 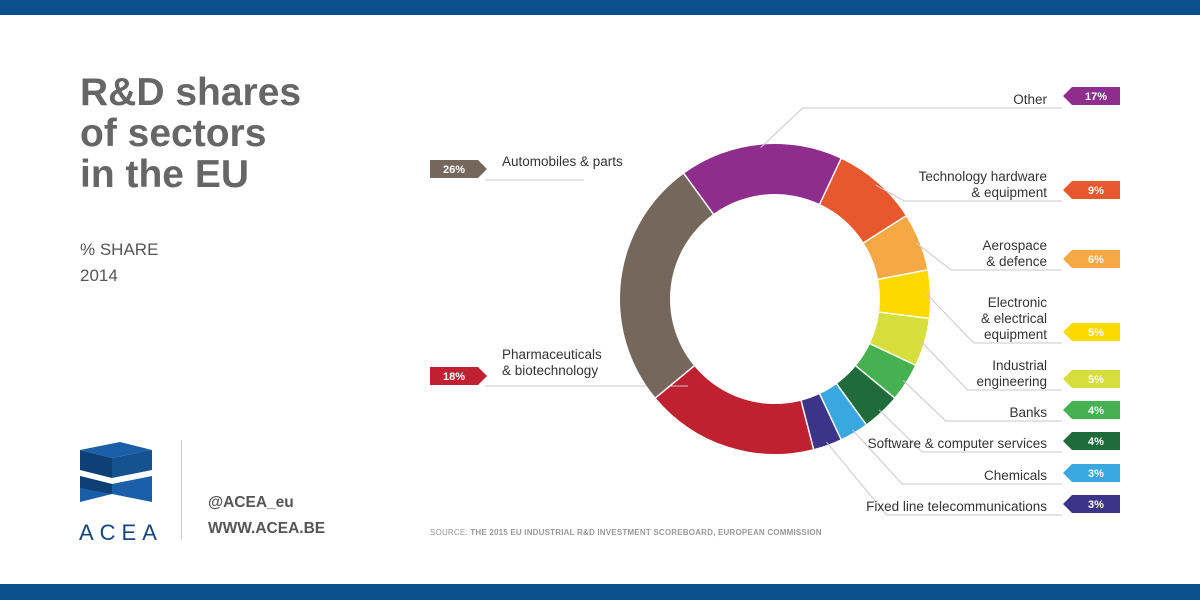 What do you see at coordinates (454, 170) in the screenshot?
I see `value-label-automobiles-and-parts: 26%` at bounding box center [454, 170].